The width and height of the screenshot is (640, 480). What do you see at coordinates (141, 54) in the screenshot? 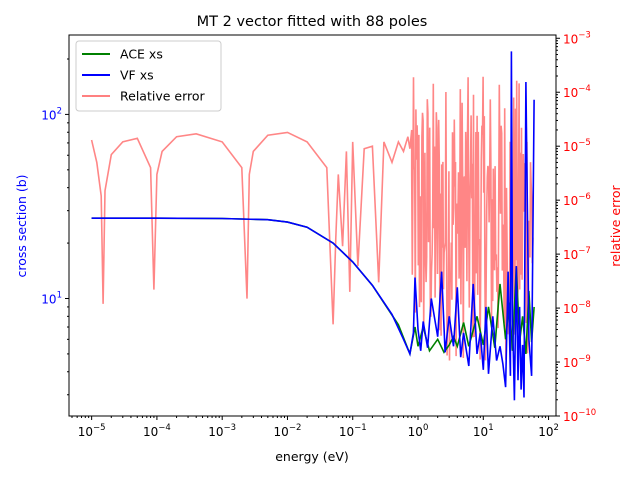
I see `legend-label: ACE xs` at bounding box center [141, 54].